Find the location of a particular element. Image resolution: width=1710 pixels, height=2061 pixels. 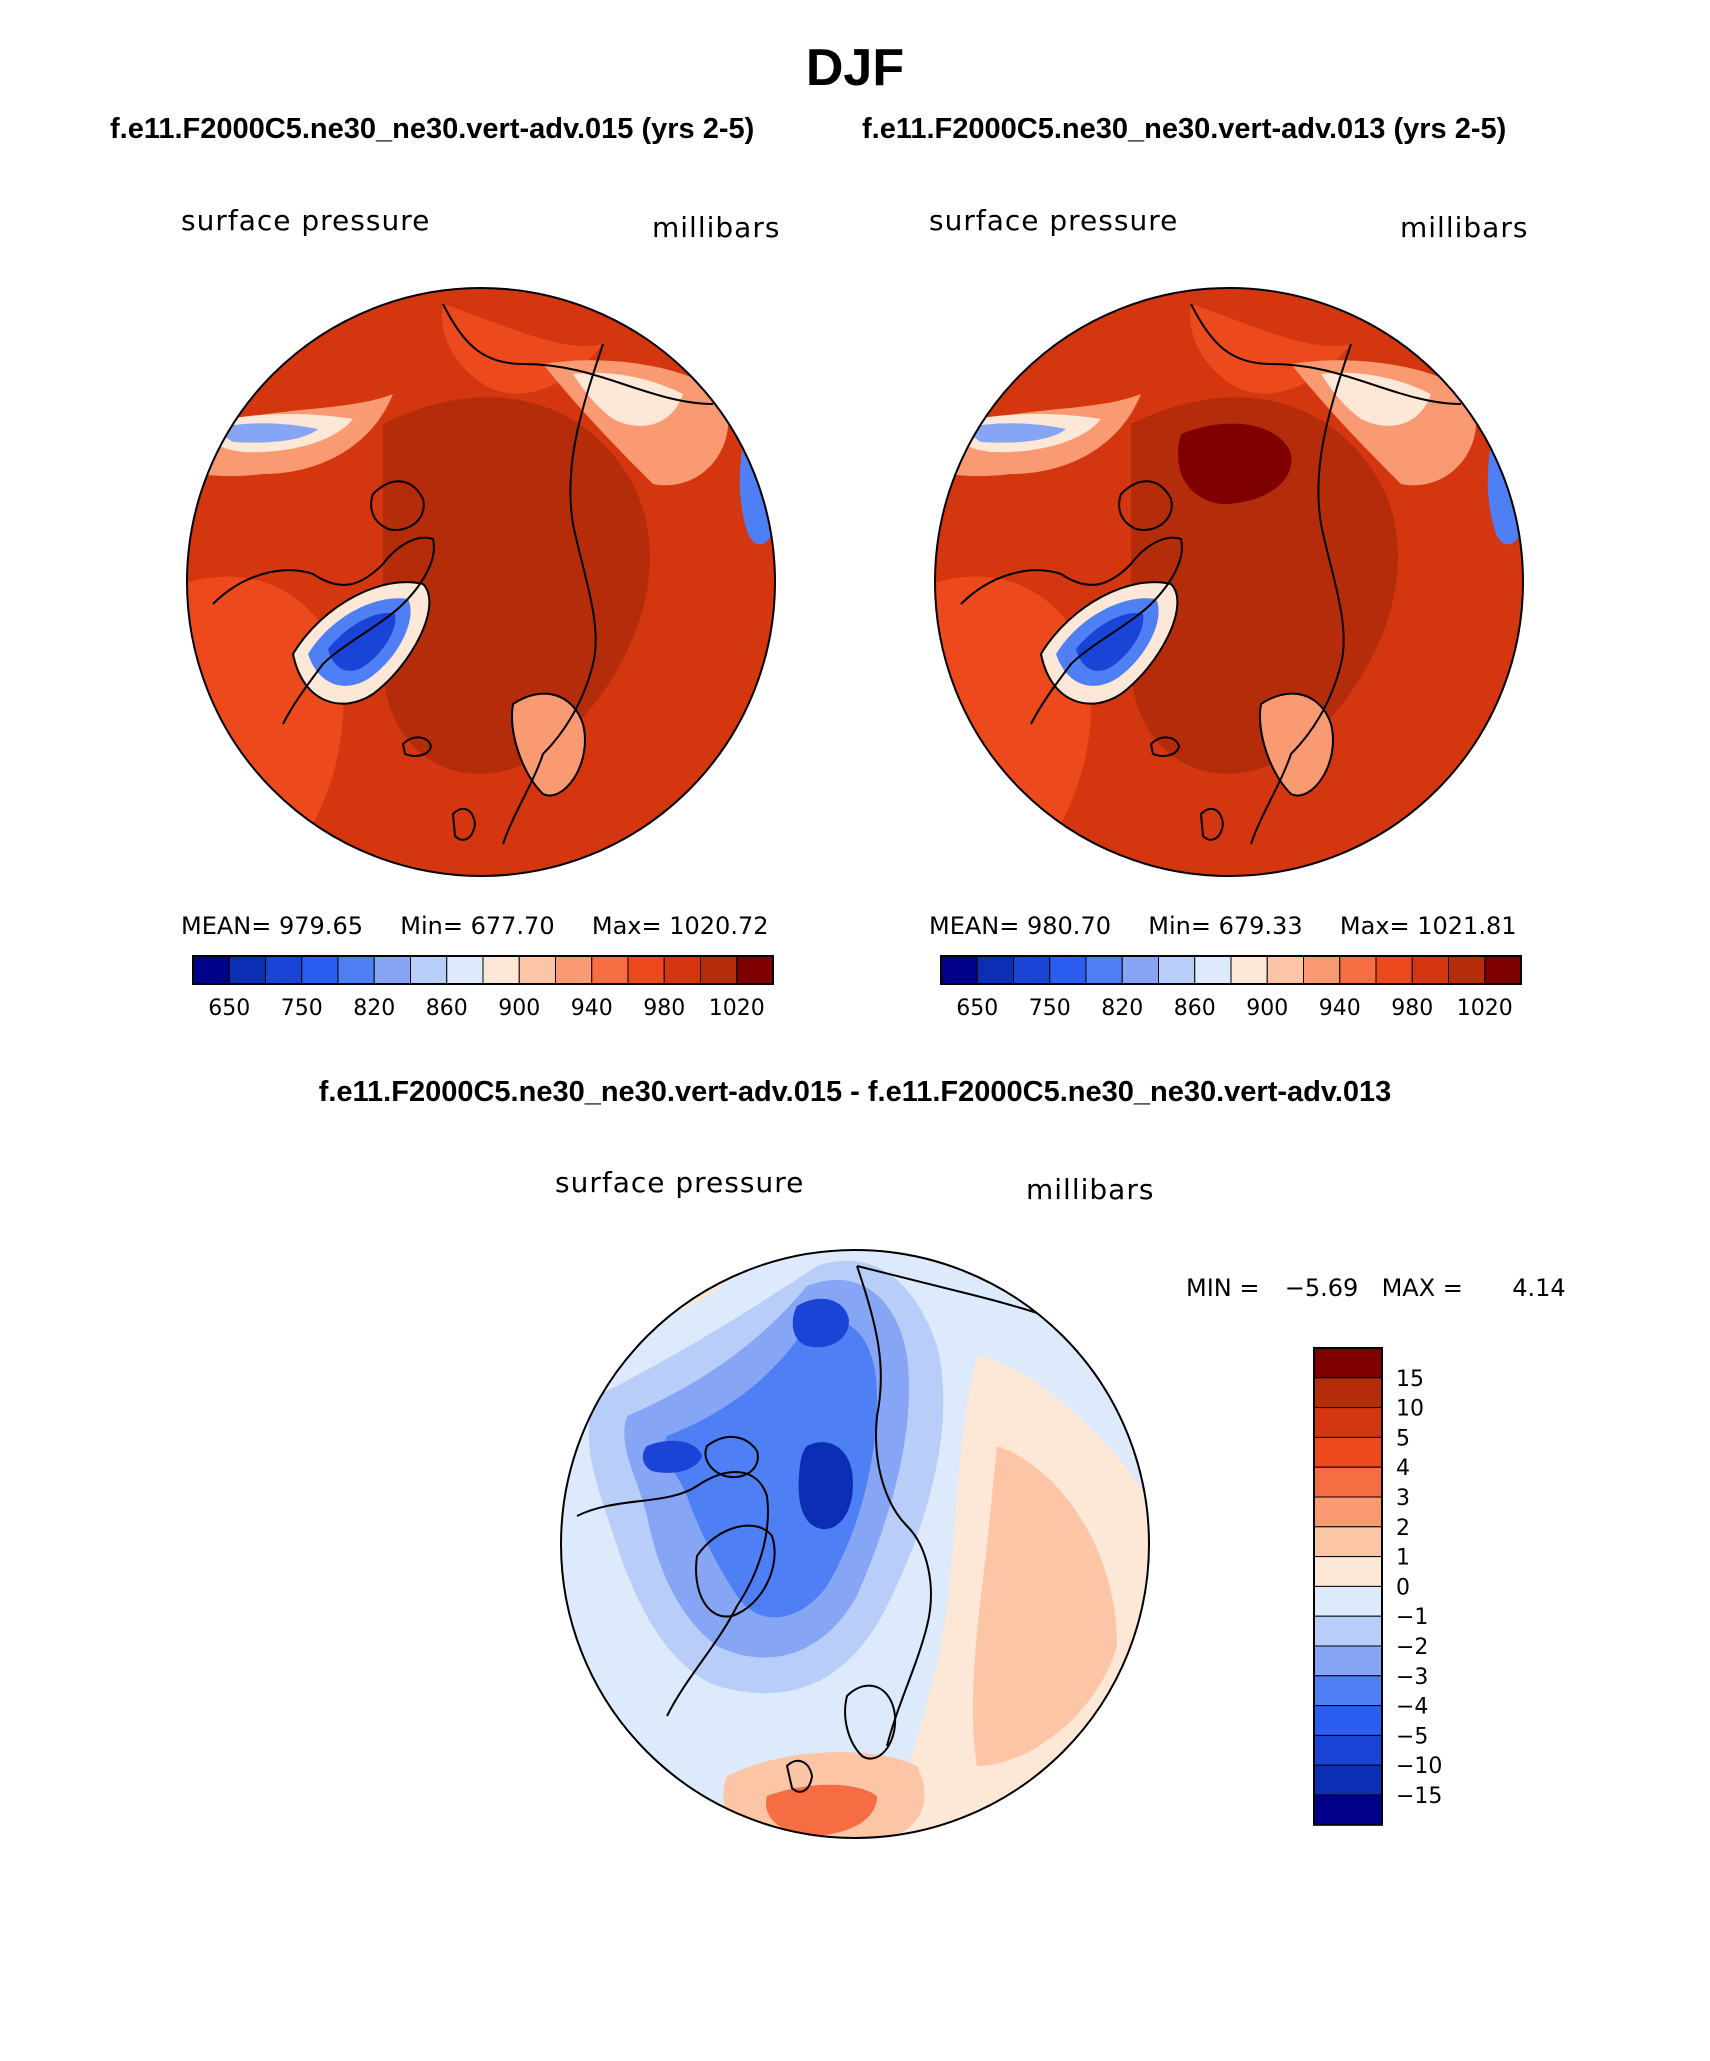

field-region-negative-core is located at coordinates (770, 1468).